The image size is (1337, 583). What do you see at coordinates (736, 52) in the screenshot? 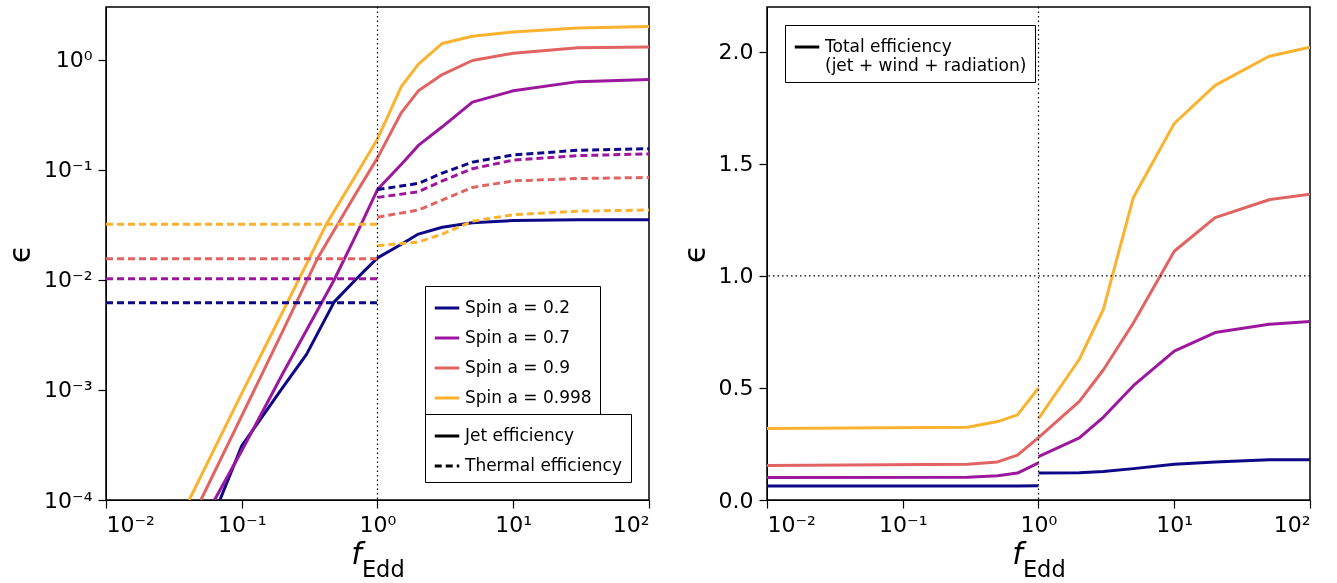
I see `y-tick-label: 2.0` at bounding box center [736, 52].